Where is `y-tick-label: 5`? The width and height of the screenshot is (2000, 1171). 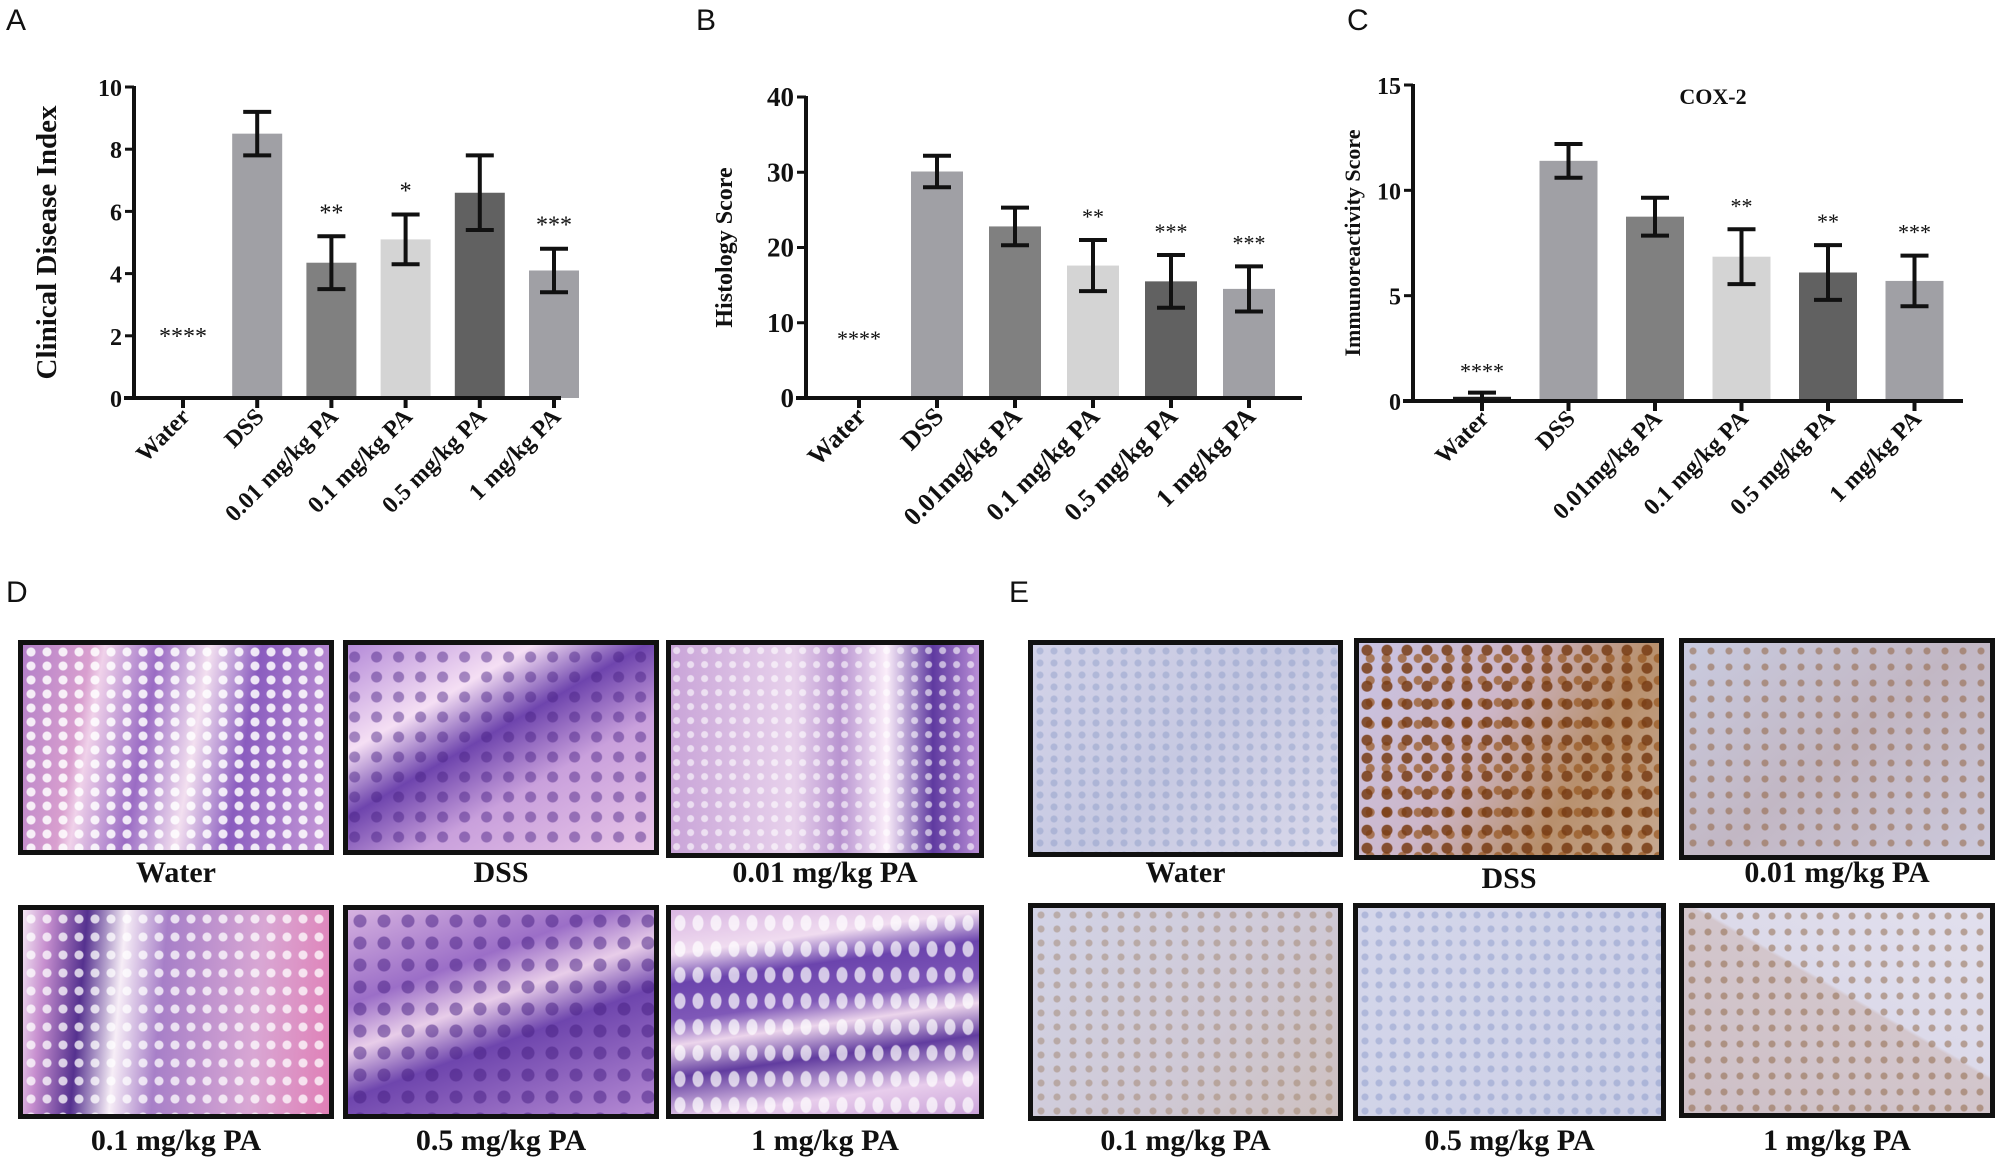 y-tick-label: 5 is located at coordinates (1395, 298).